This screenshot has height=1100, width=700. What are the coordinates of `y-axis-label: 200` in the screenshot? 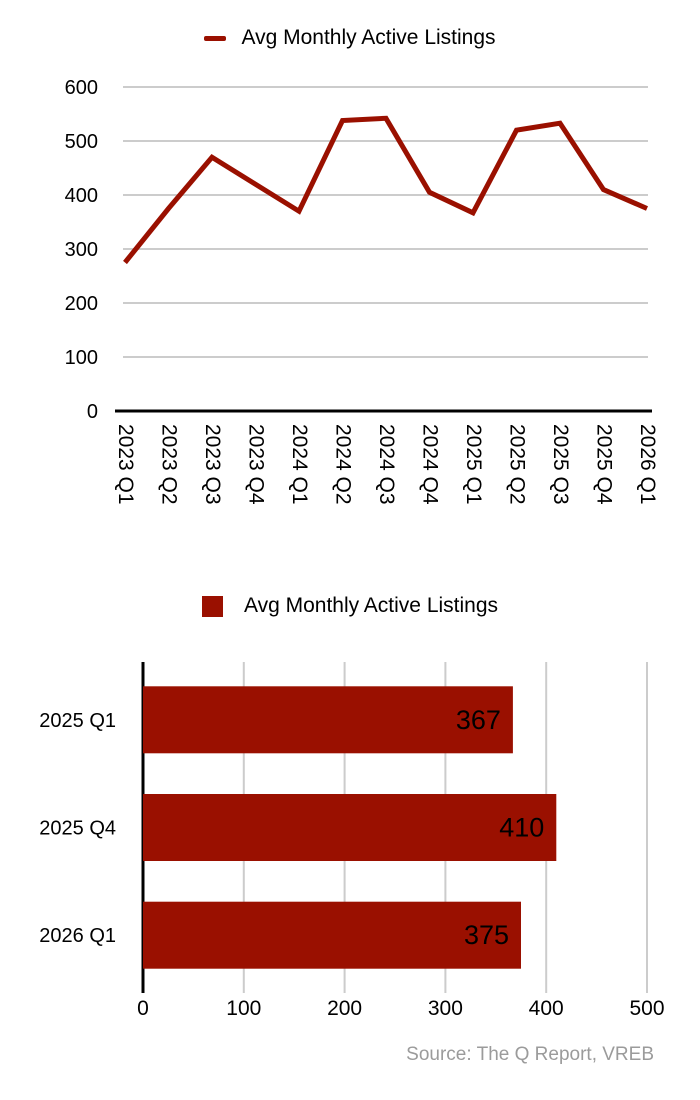 It's located at (81, 304).